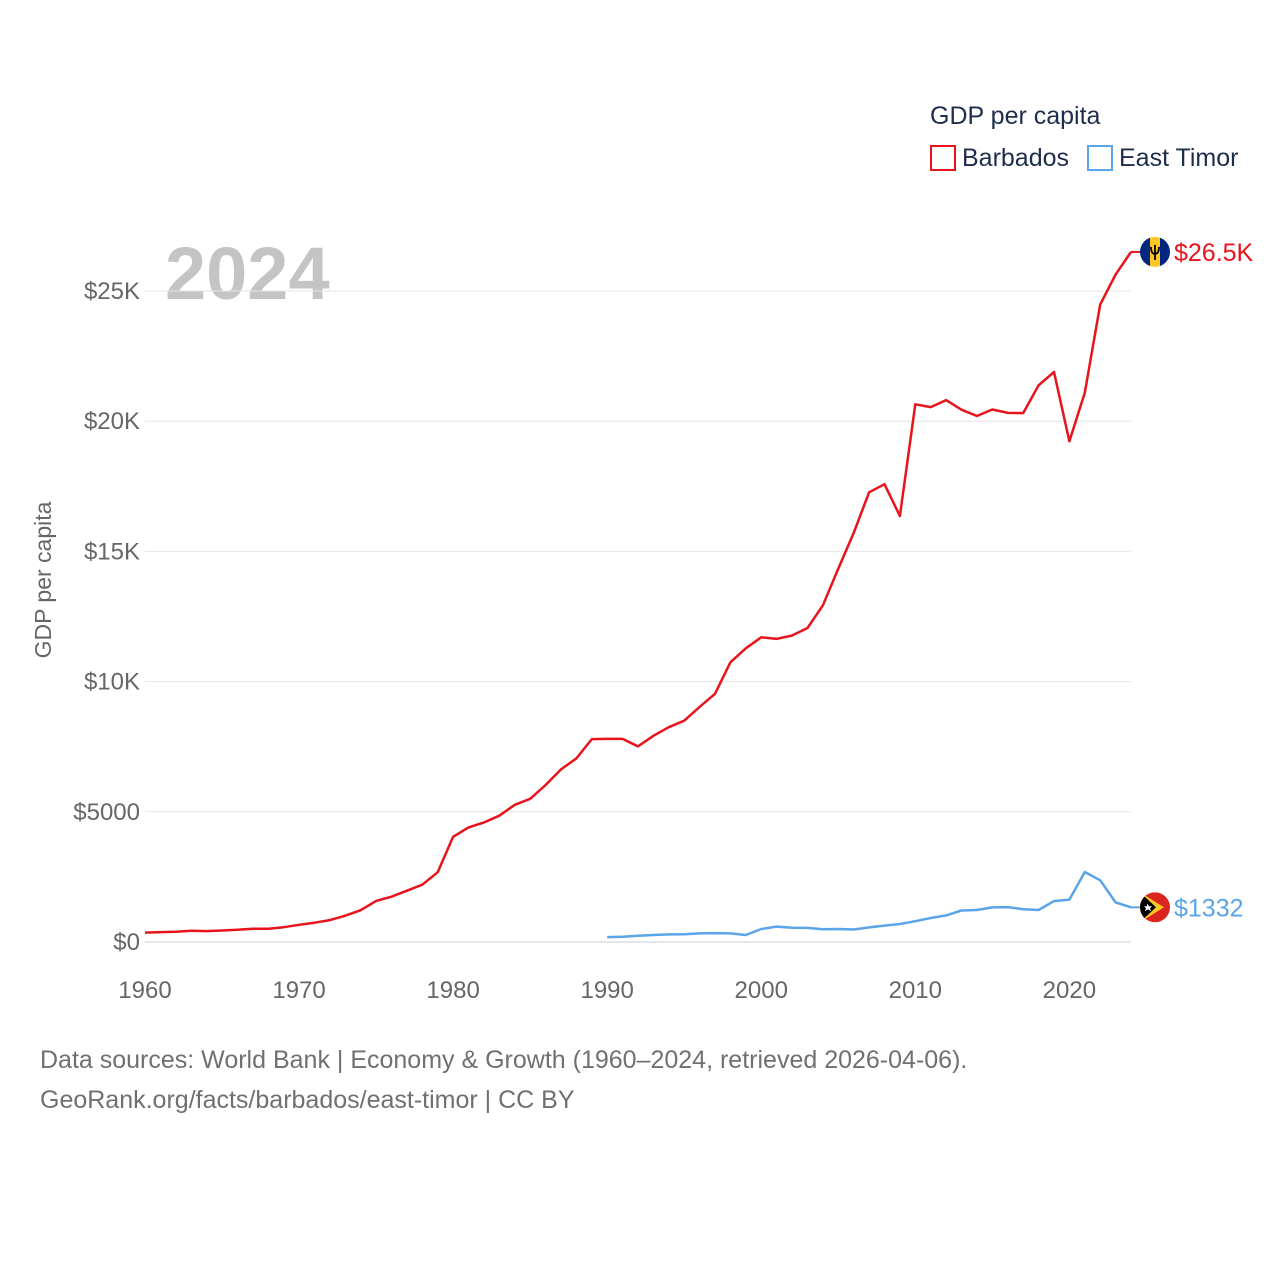  I want to click on y-ticks: $0 $5000 $10K $15K $20K $25K, so click(106, 617).